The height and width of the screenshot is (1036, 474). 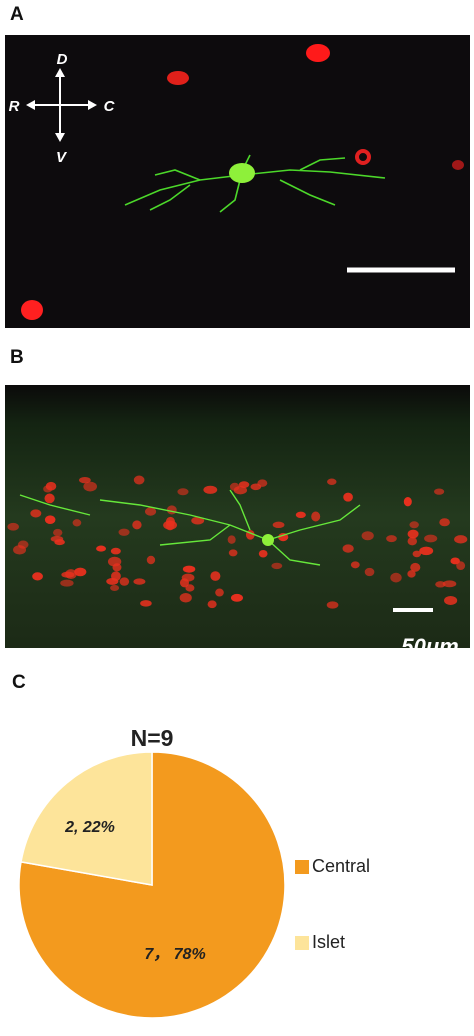 What do you see at coordinates (17, 14) in the screenshot?
I see `panel-label: A` at bounding box center [17, 14].